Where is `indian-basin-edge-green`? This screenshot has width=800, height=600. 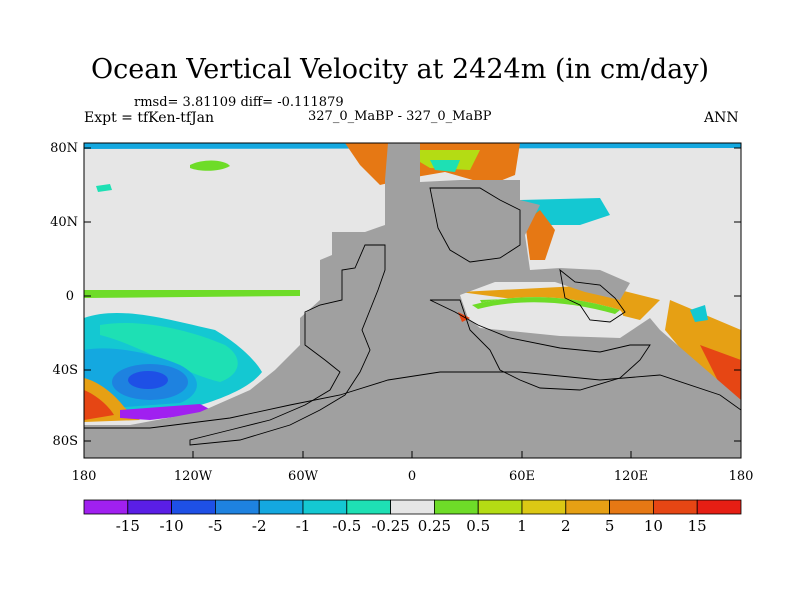 indian-basin-edge-green is located at coordinates (546, 305).